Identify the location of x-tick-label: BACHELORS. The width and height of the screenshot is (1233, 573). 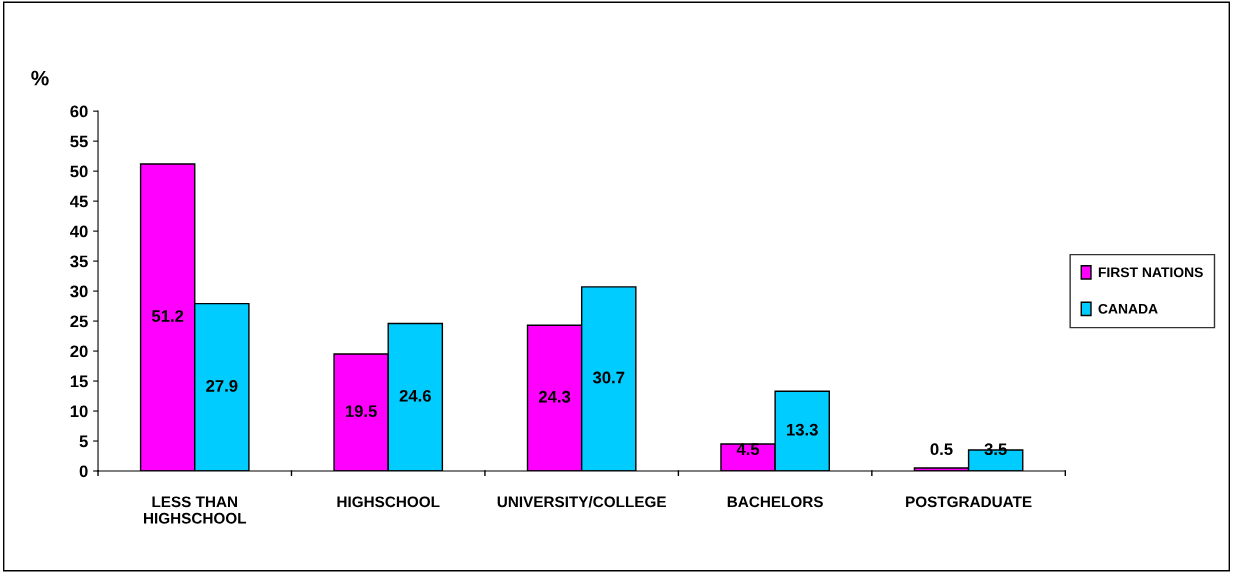
(775, 502).